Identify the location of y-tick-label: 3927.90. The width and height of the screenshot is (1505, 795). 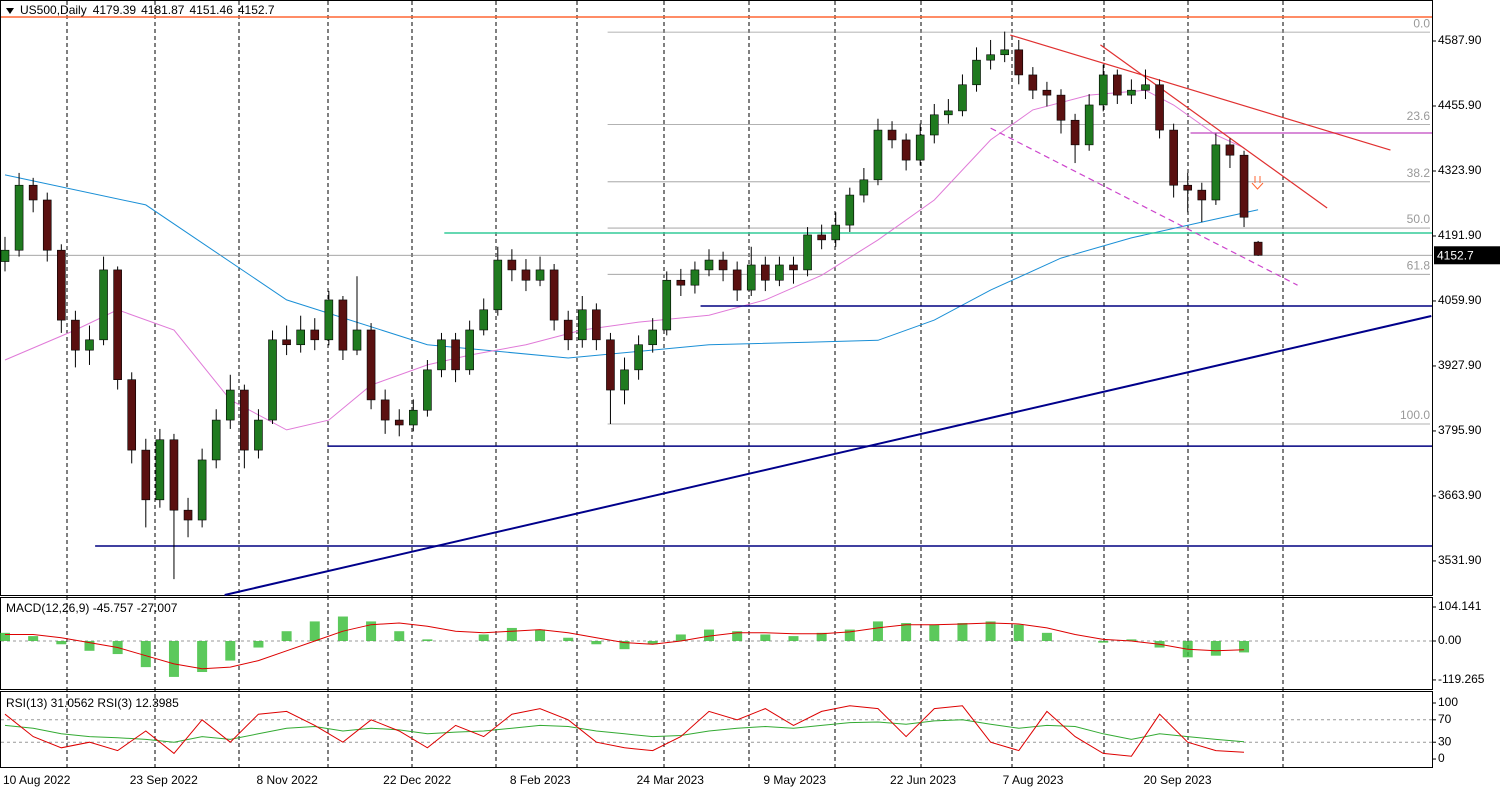
(1460, 365).